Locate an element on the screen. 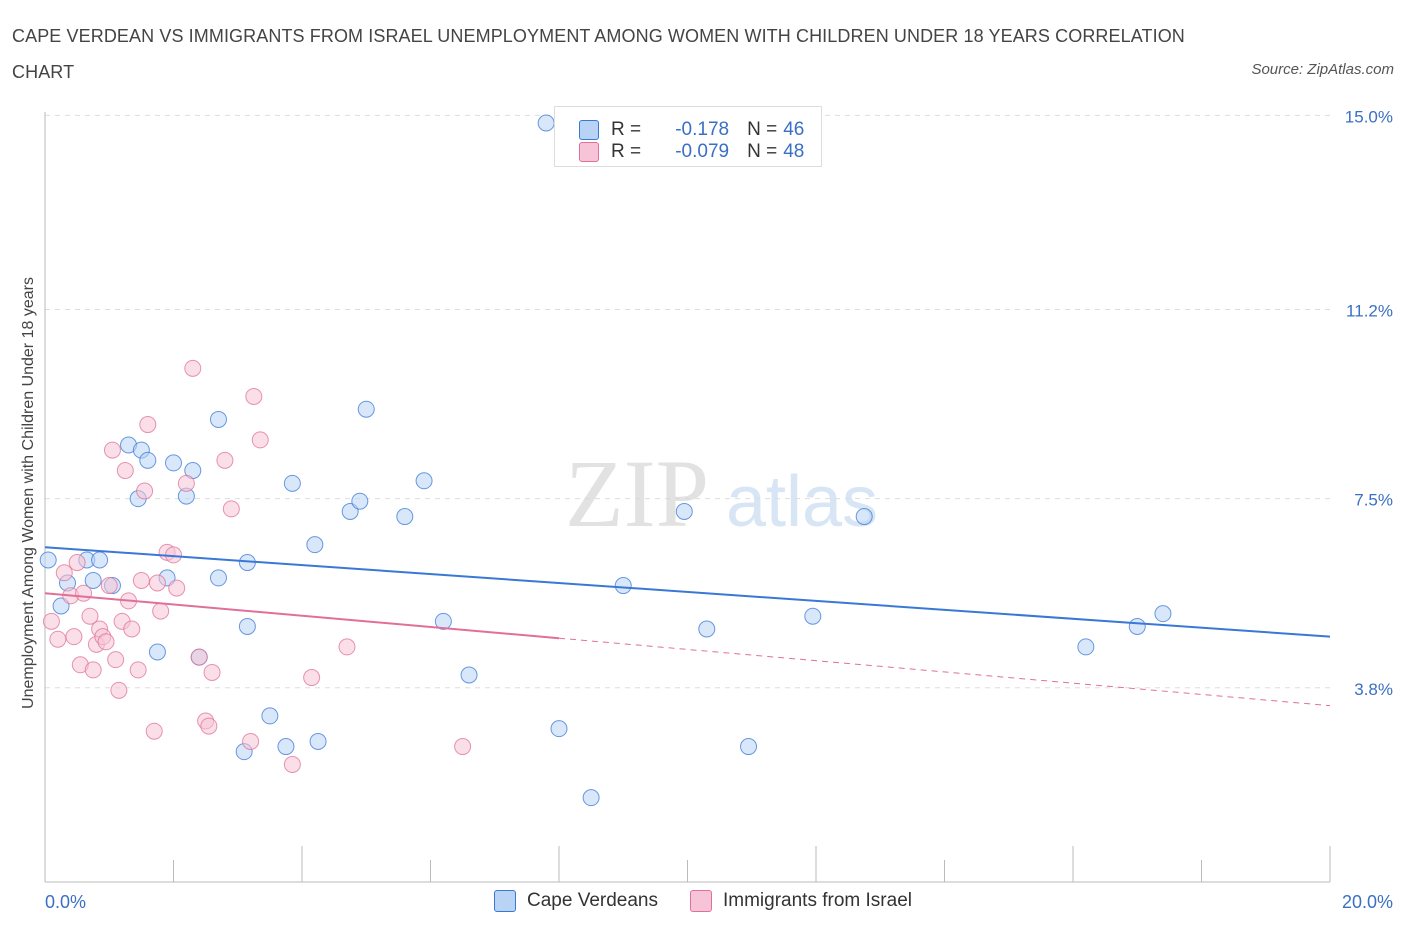 The height and width of the screenshot is (930, 1406). y-tick-label: 3.8% is located at coordinates (1373, 689).